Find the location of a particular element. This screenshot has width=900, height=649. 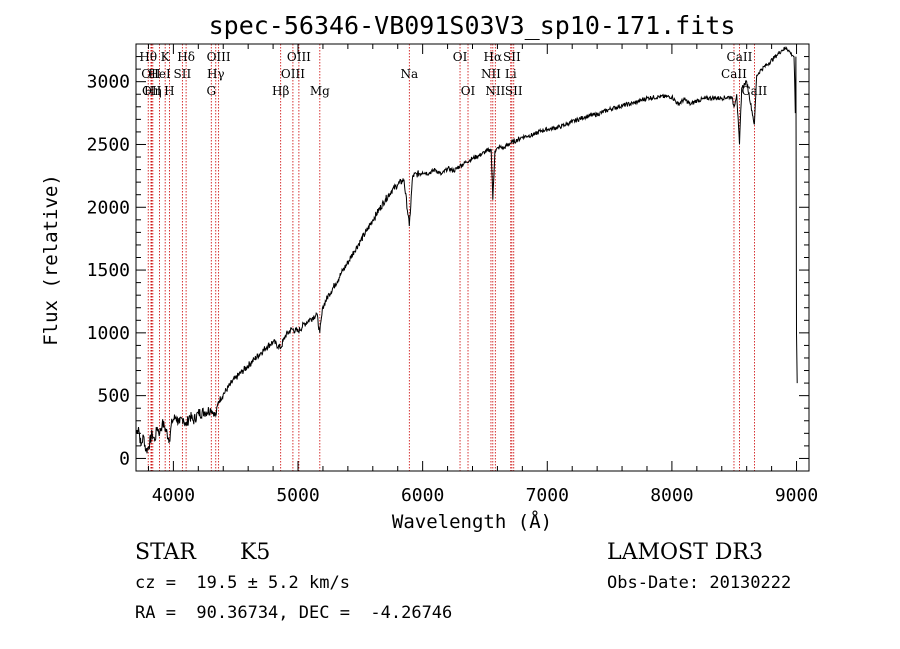

line-marker-label: Na is located at coordinates (409, 74).